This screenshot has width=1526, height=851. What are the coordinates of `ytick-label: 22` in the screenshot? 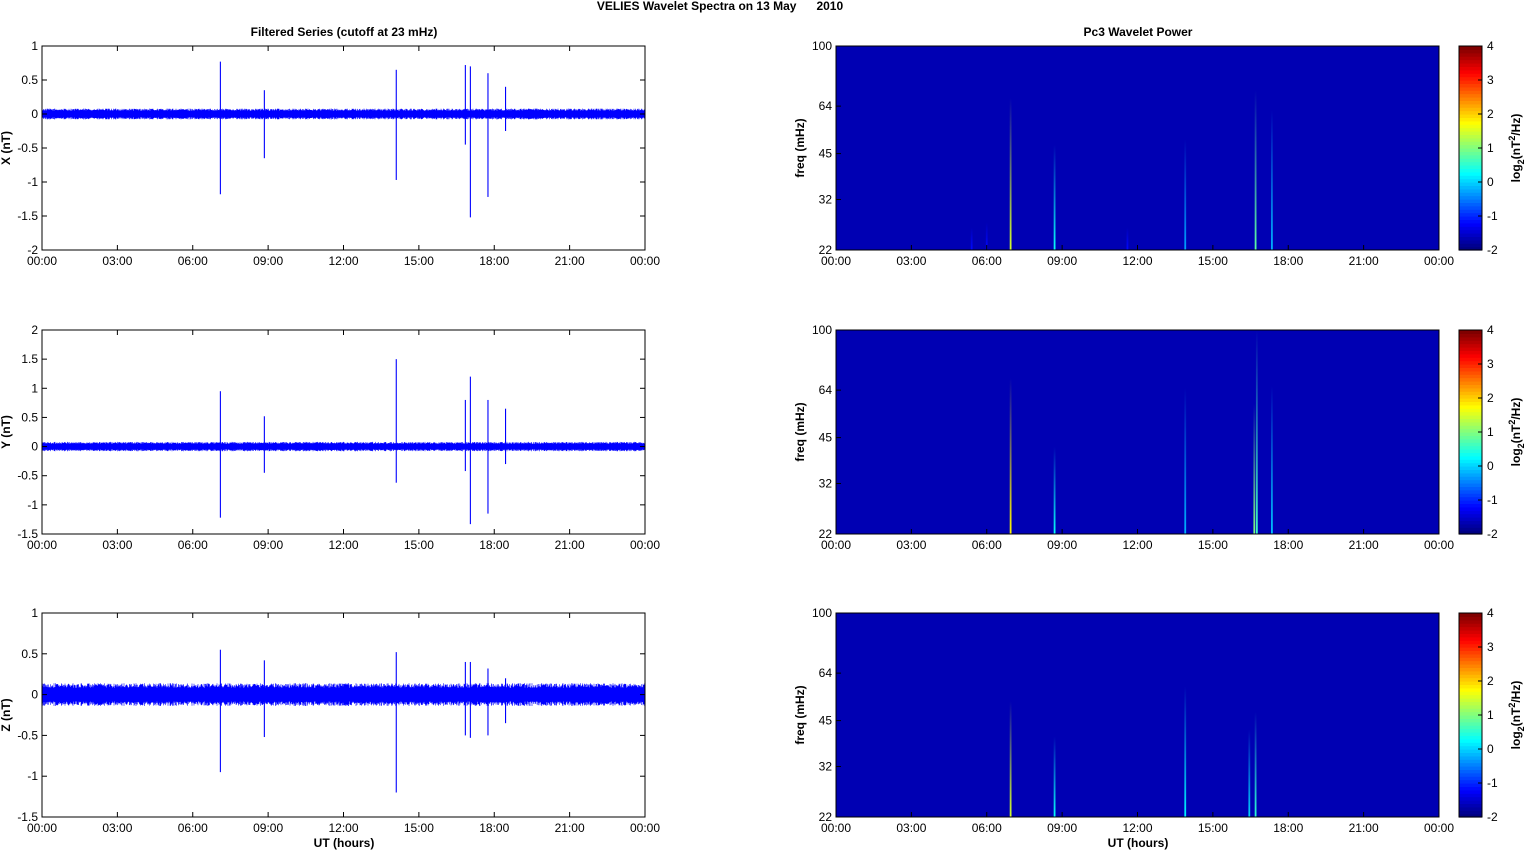 It's located at (826, 250).